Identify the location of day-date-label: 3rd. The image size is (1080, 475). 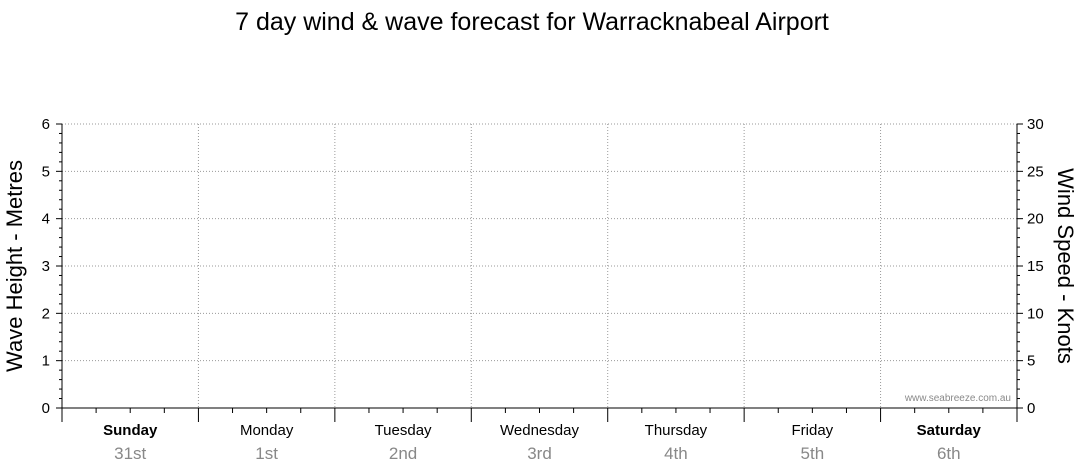
(539, 453).